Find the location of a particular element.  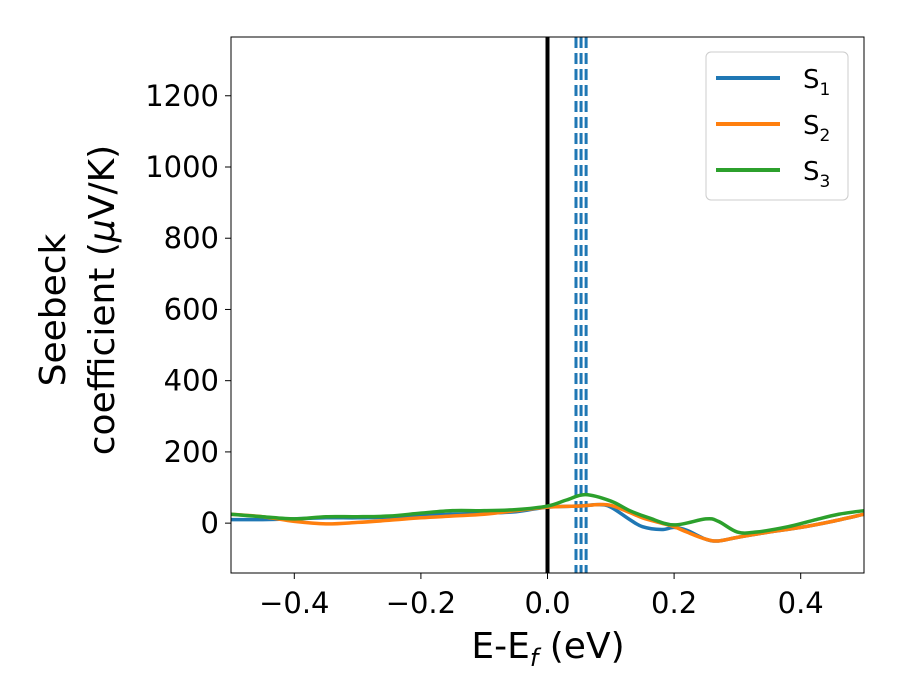

y-axis-ticks: 0 200 400 600 800 1000 1200 is located at coordinates (188, 309).